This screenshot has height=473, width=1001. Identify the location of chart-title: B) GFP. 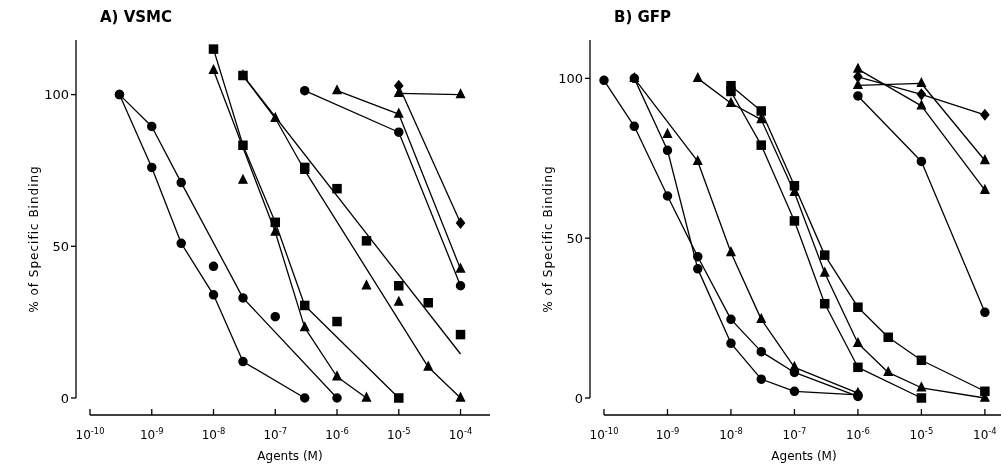
(643, 17).